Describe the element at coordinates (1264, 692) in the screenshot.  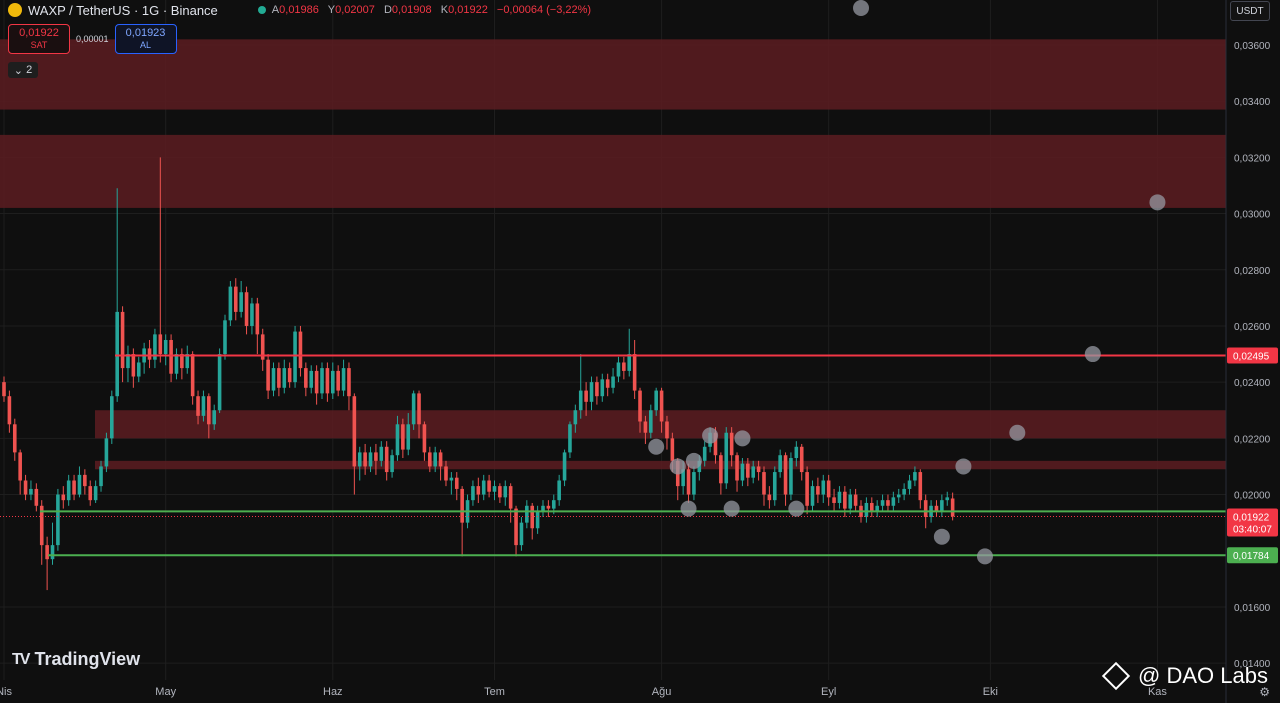
I see `settings-gear-icon: ⚙` at that location.